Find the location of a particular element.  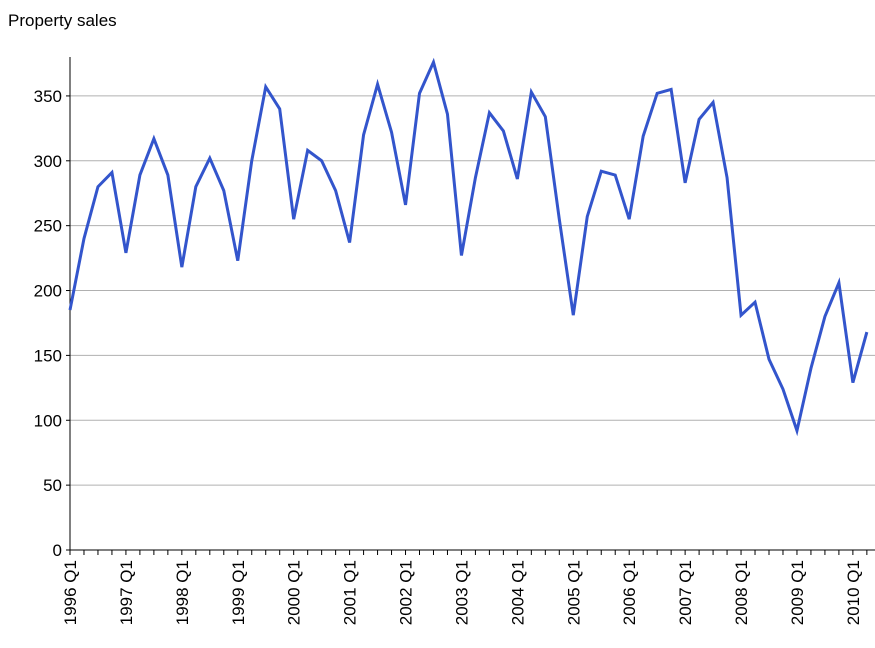

x-tick-label: 1996 Q1 is located at coordinates (70, 592).